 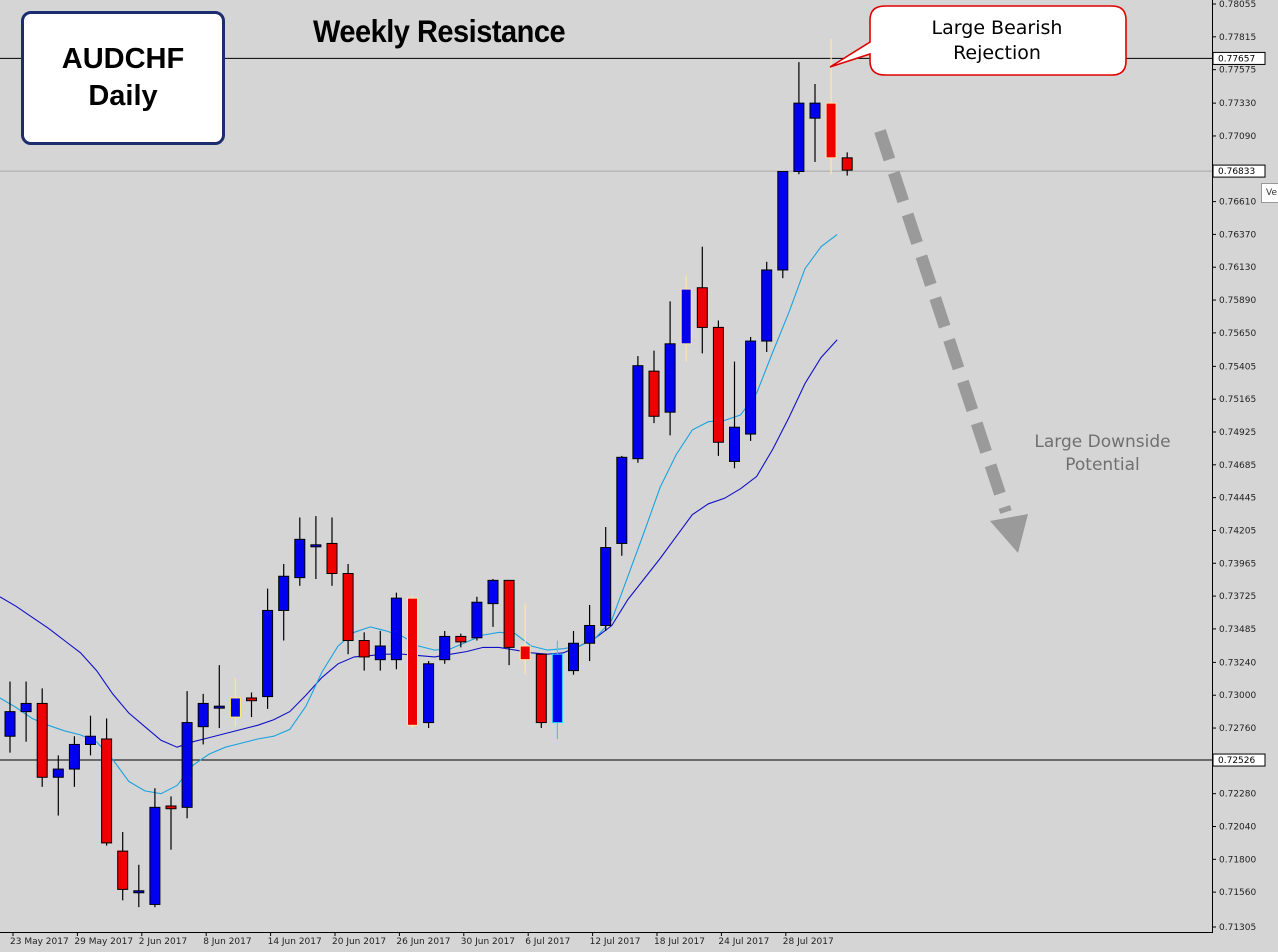 I want to click on y-tick-label: 0.72280, so click(x=1237, y=795).